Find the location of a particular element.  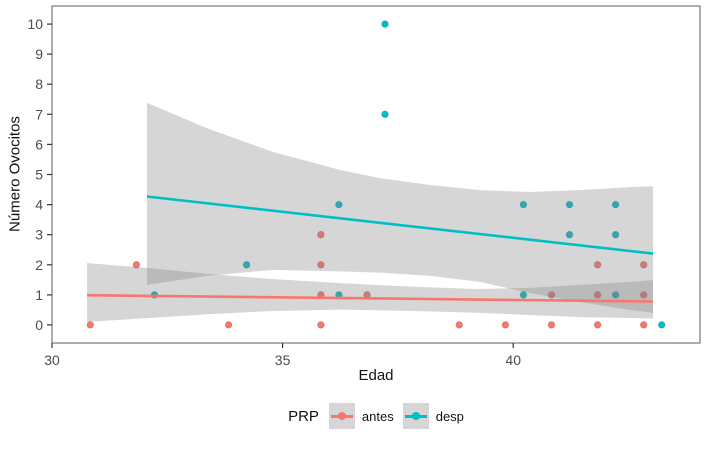

x-tick-label: 30 is located at coordinates (52, 360).